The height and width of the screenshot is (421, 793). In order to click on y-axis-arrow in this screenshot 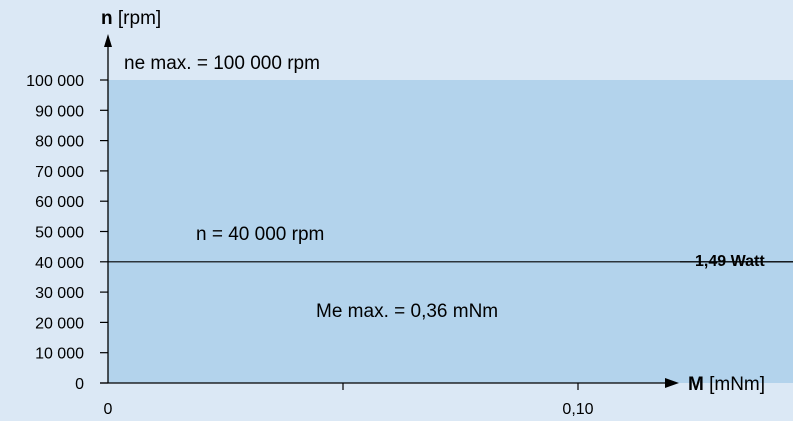, I will do `click(108, 40)`.